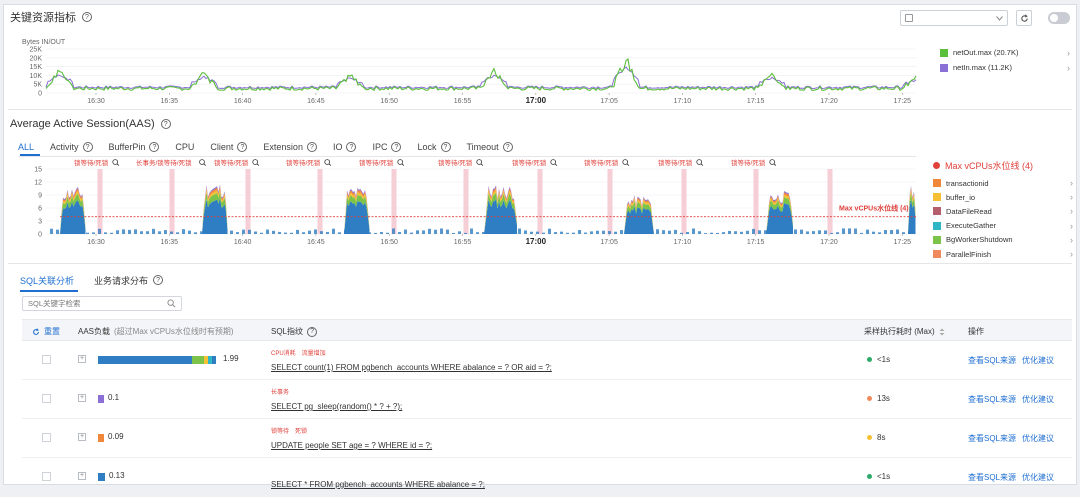  Describe the element at coordinates (228, 147) in the screenshot. I see `tab-client: Client?` at that location.